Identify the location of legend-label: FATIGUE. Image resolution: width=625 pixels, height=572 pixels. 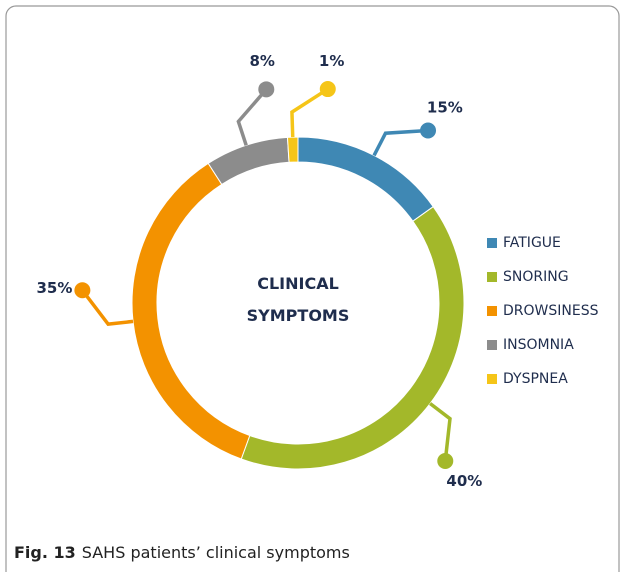
(532, 243).